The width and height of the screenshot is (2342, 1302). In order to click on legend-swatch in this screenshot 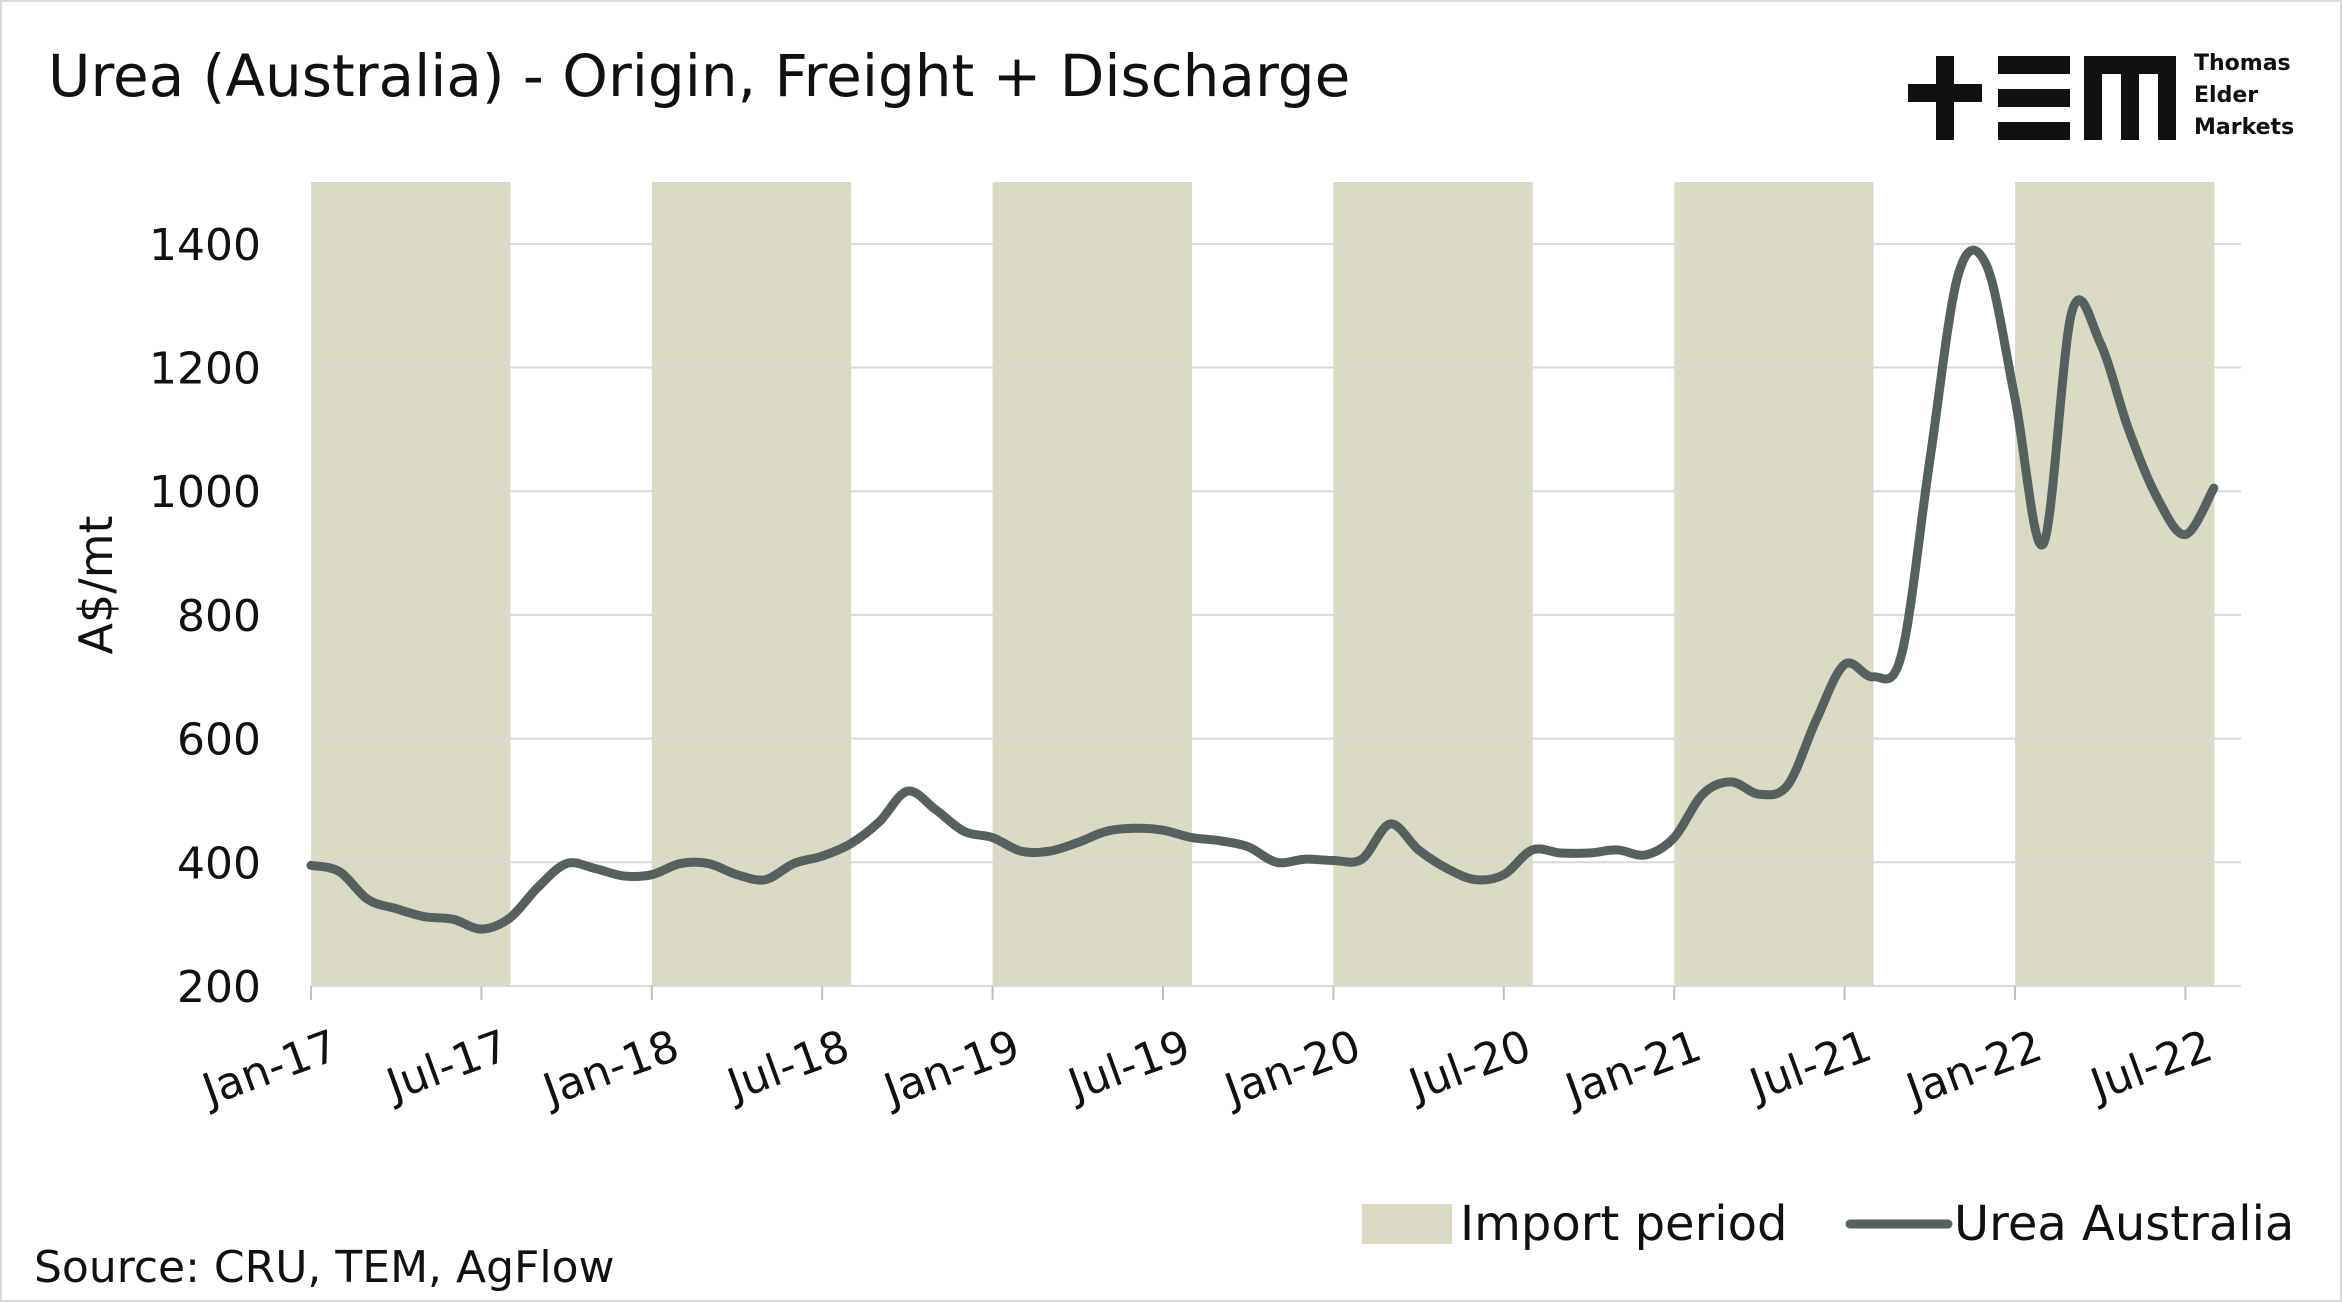, I will do `click(1407, 1224)`.